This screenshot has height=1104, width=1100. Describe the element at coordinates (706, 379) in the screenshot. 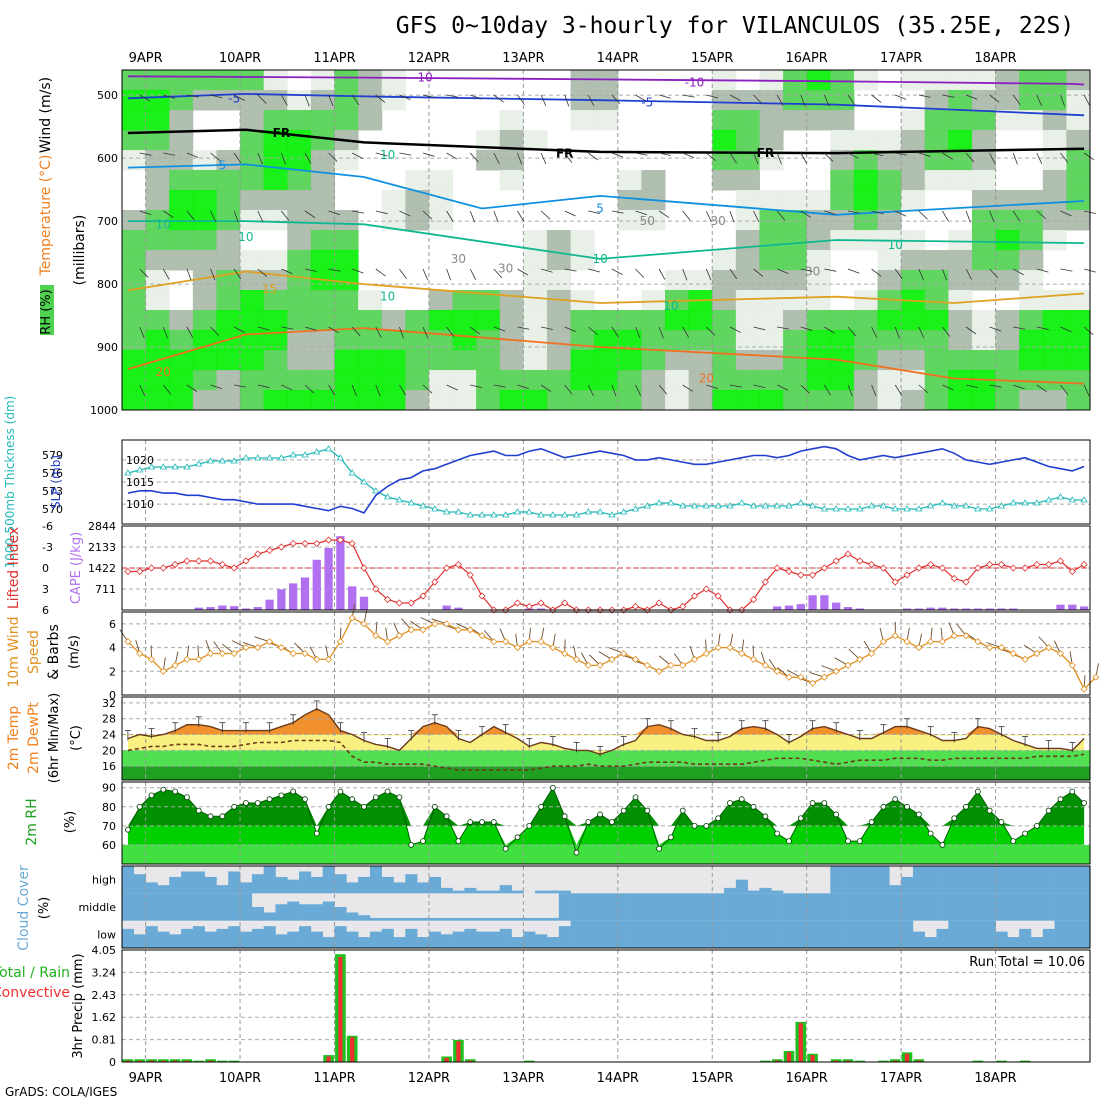

I see `contour-label: 20` at that location.